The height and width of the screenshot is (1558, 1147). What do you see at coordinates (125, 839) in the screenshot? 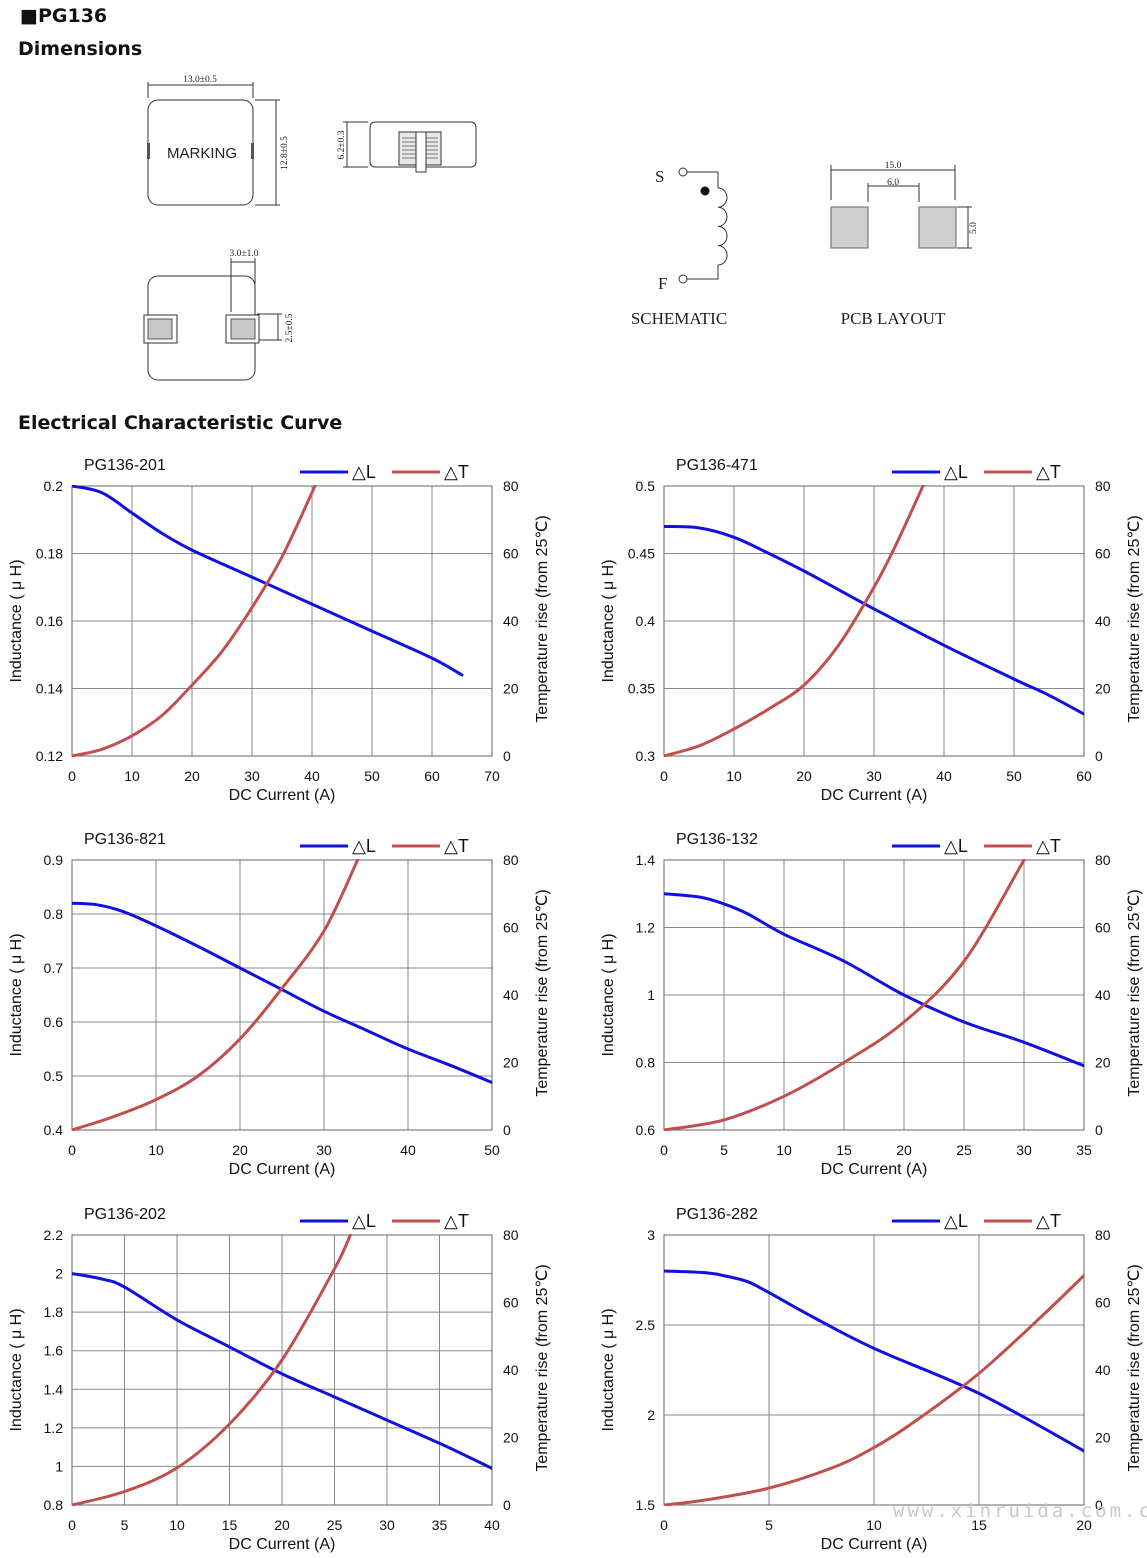
I see `chart-title: PG136-821` at bounding box center [125, 839].